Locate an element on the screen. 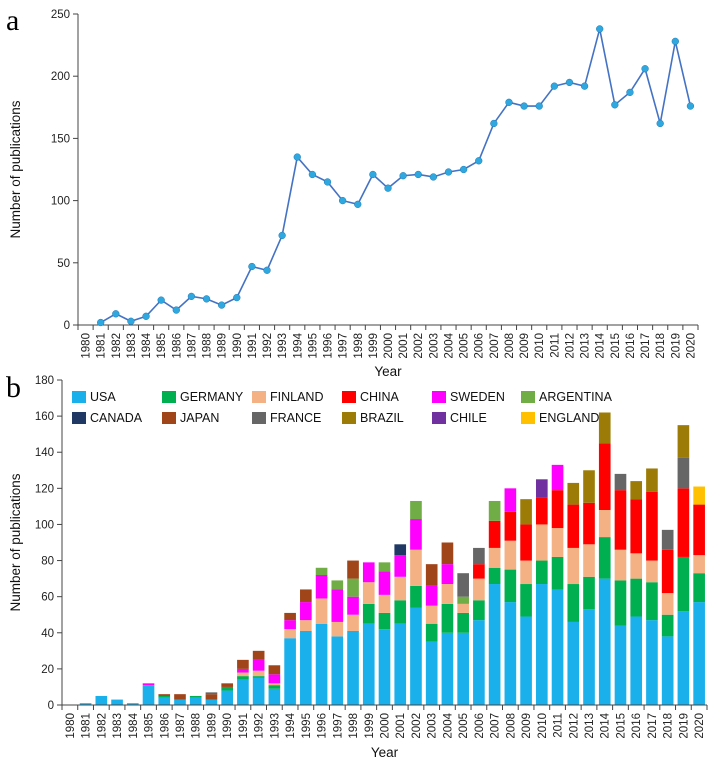 This screenshot has width=708, height=763. legend-item: BRAZIL is located at coordinates (373, 418).